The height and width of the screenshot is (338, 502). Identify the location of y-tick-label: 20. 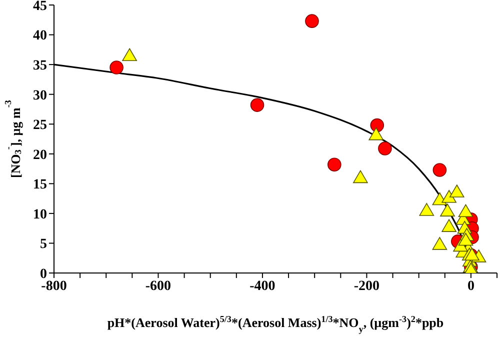
(40, 155).